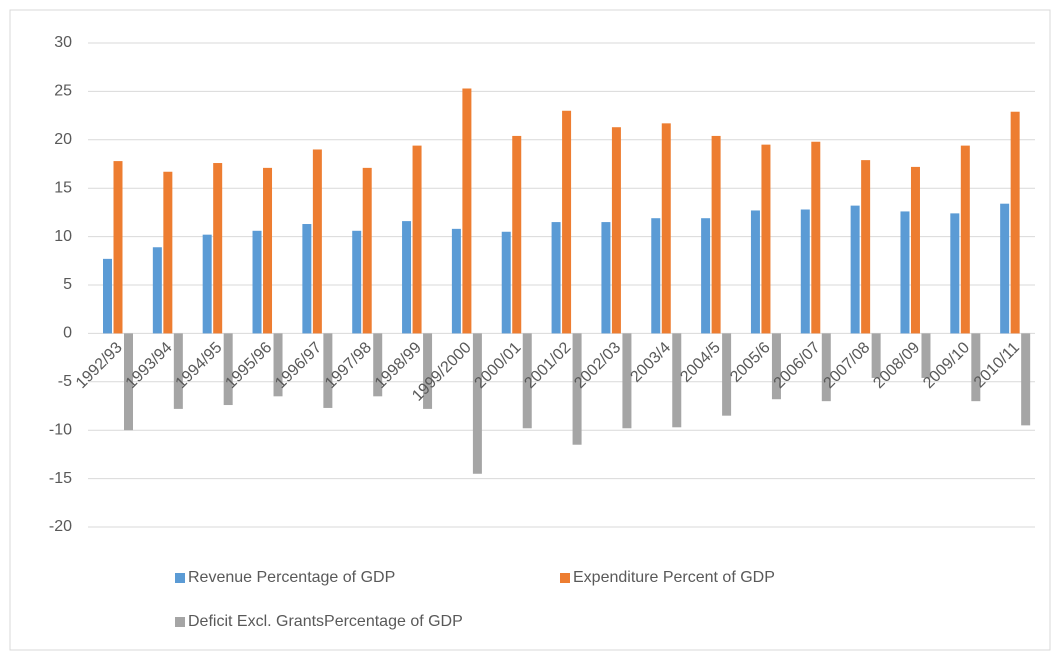 The image size is (1060, 656). Describe the element at coordinates (63, 139) in the screenshot. I see `y-tick-label: 20` at that location.